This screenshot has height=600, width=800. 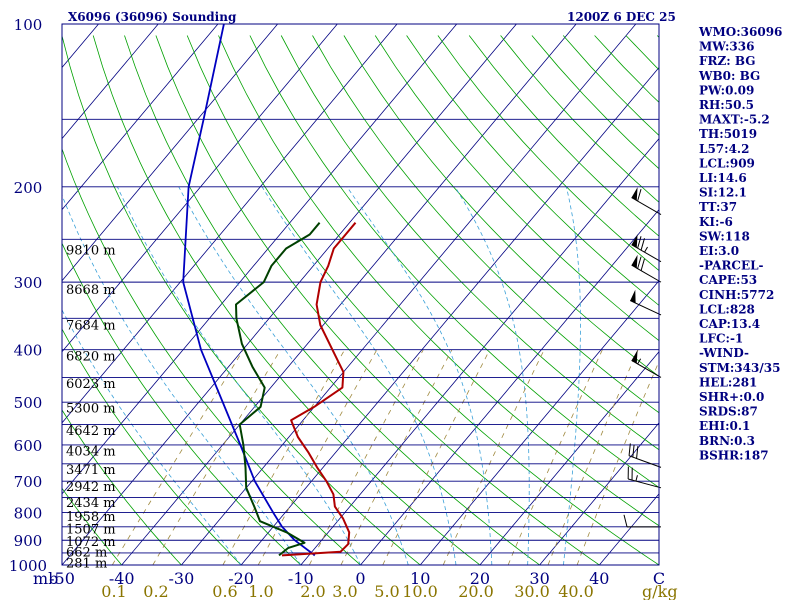 What do you see at coordinates (344, 591) in the screenshot?
I see `mixing-ratio-tick-label: 3.0` at bounding box center [344, 591].